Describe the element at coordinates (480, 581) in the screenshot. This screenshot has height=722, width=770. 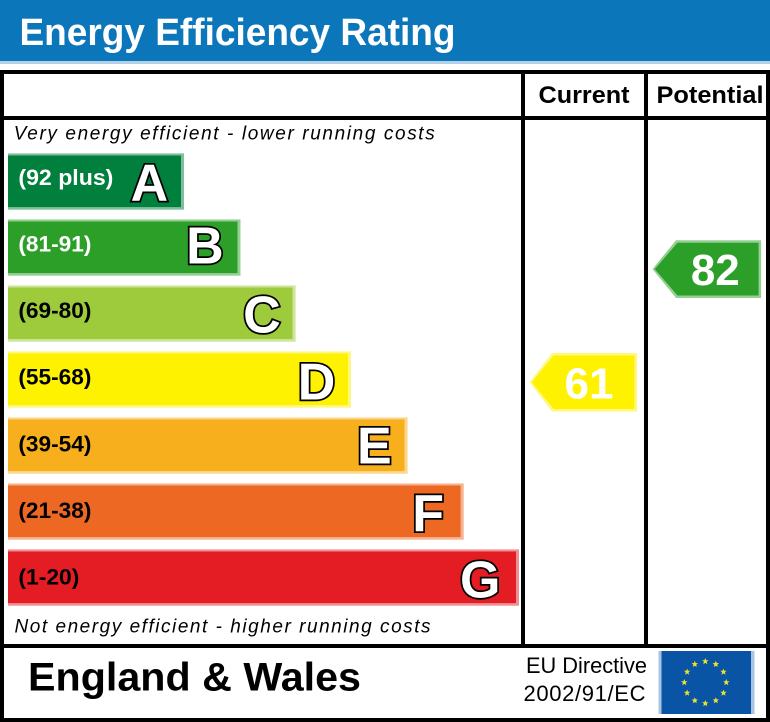
I see `svg-text: G` at that location.